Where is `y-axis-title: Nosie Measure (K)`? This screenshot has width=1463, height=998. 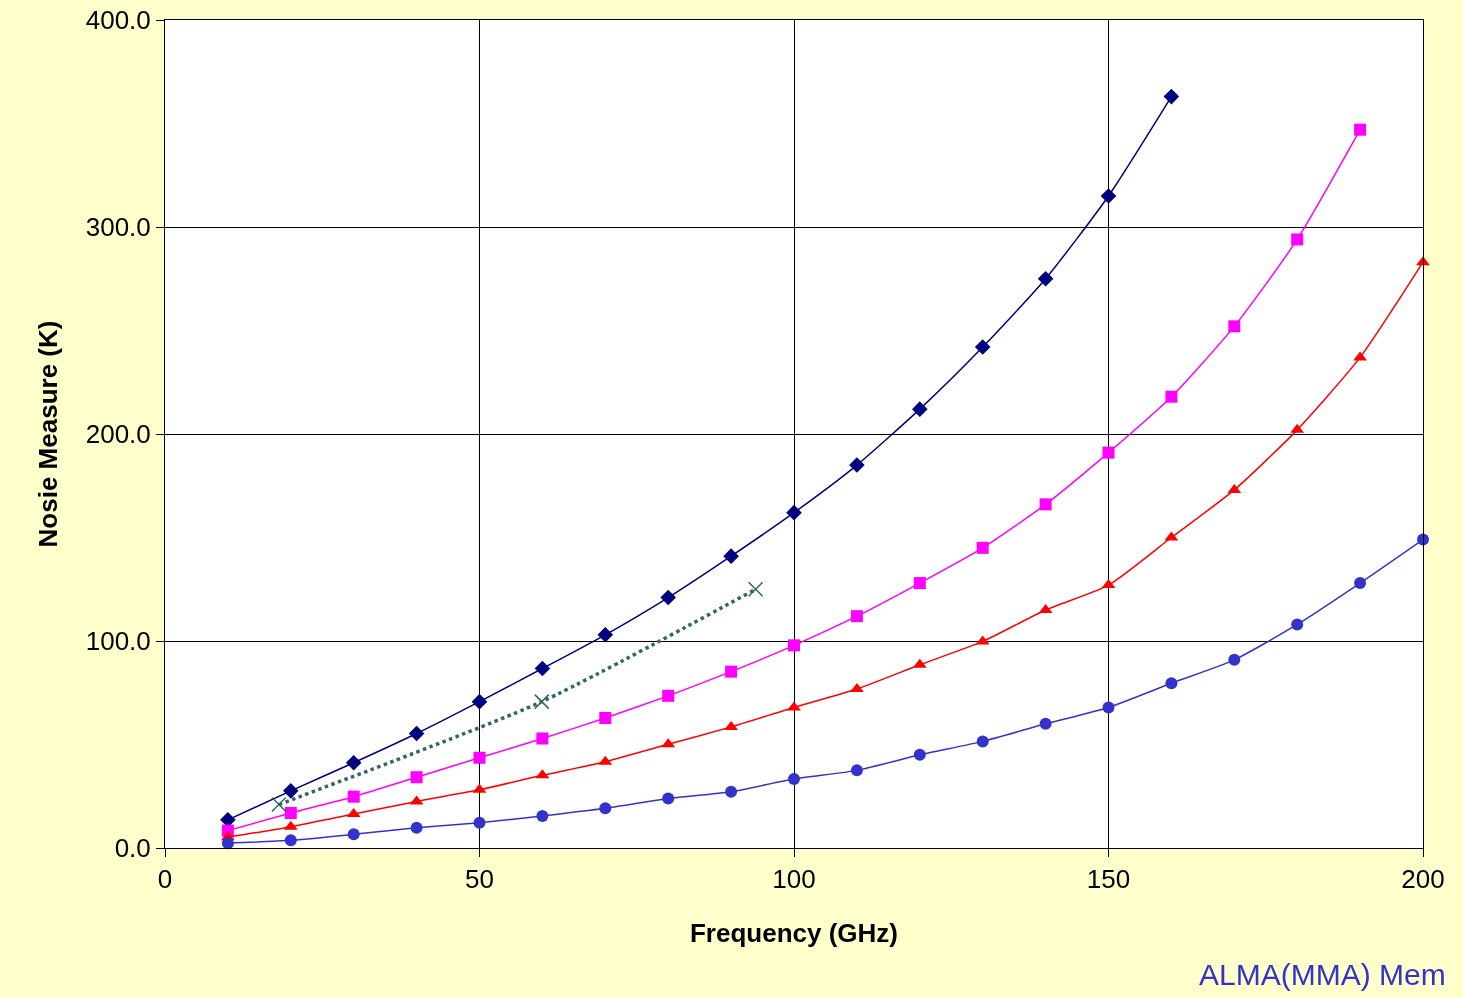 y-axis-title: Nosie Measure (K) is located at coordinates (48, 434).